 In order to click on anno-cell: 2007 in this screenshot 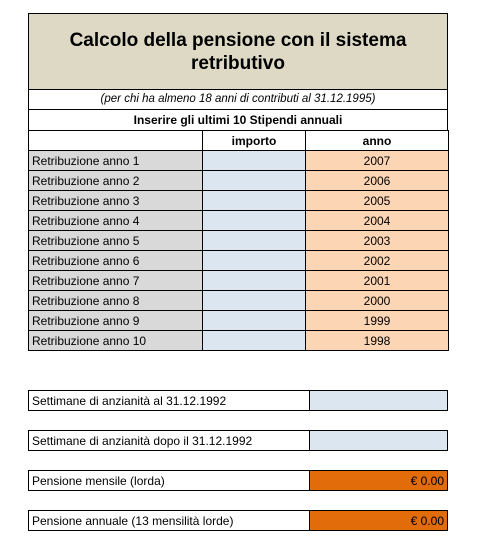, I will do `click(377, 160)`.